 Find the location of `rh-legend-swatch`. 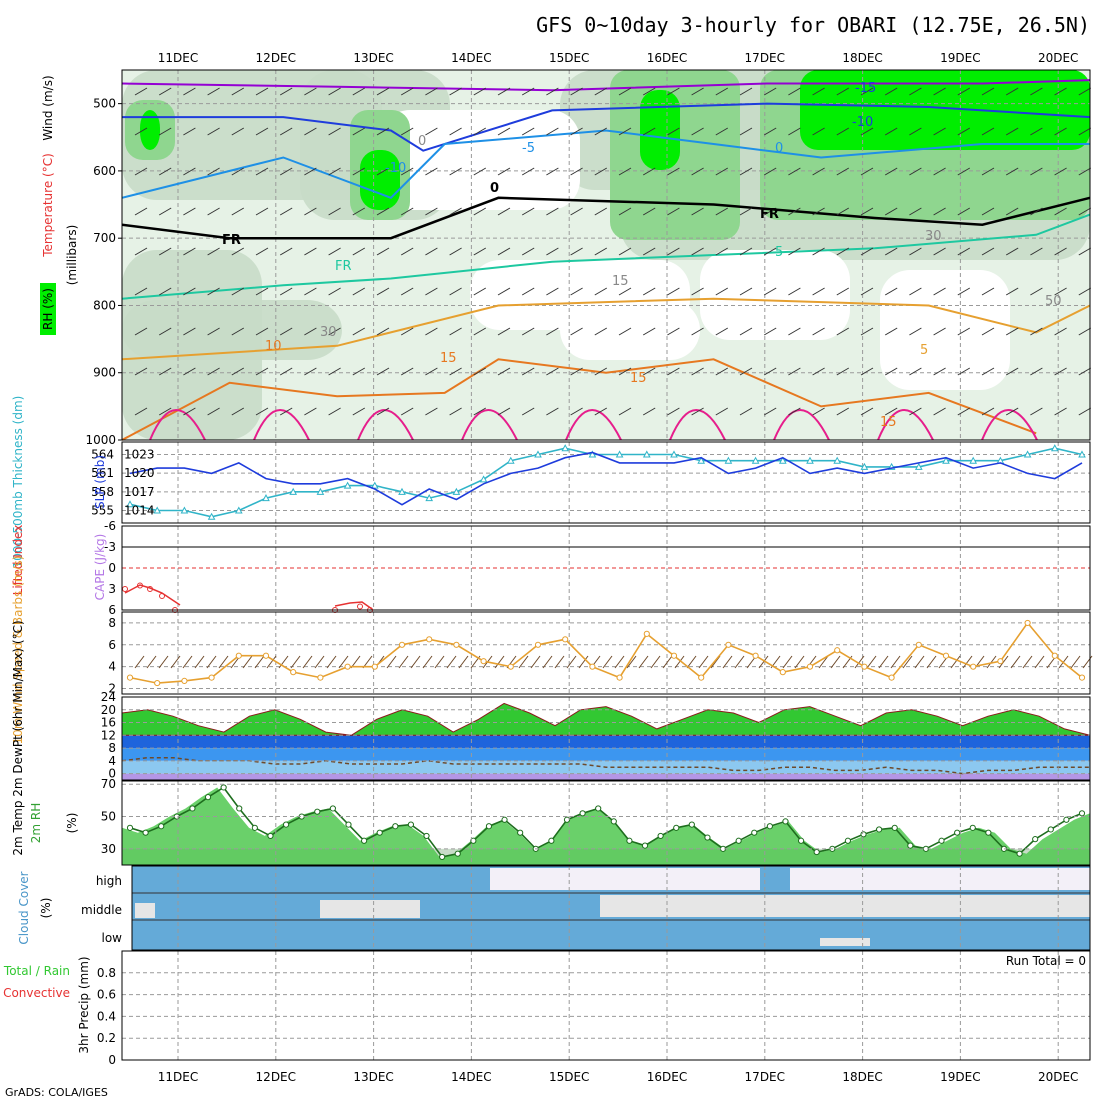

rh-legend-swatch is located at coordinates (48, 309).